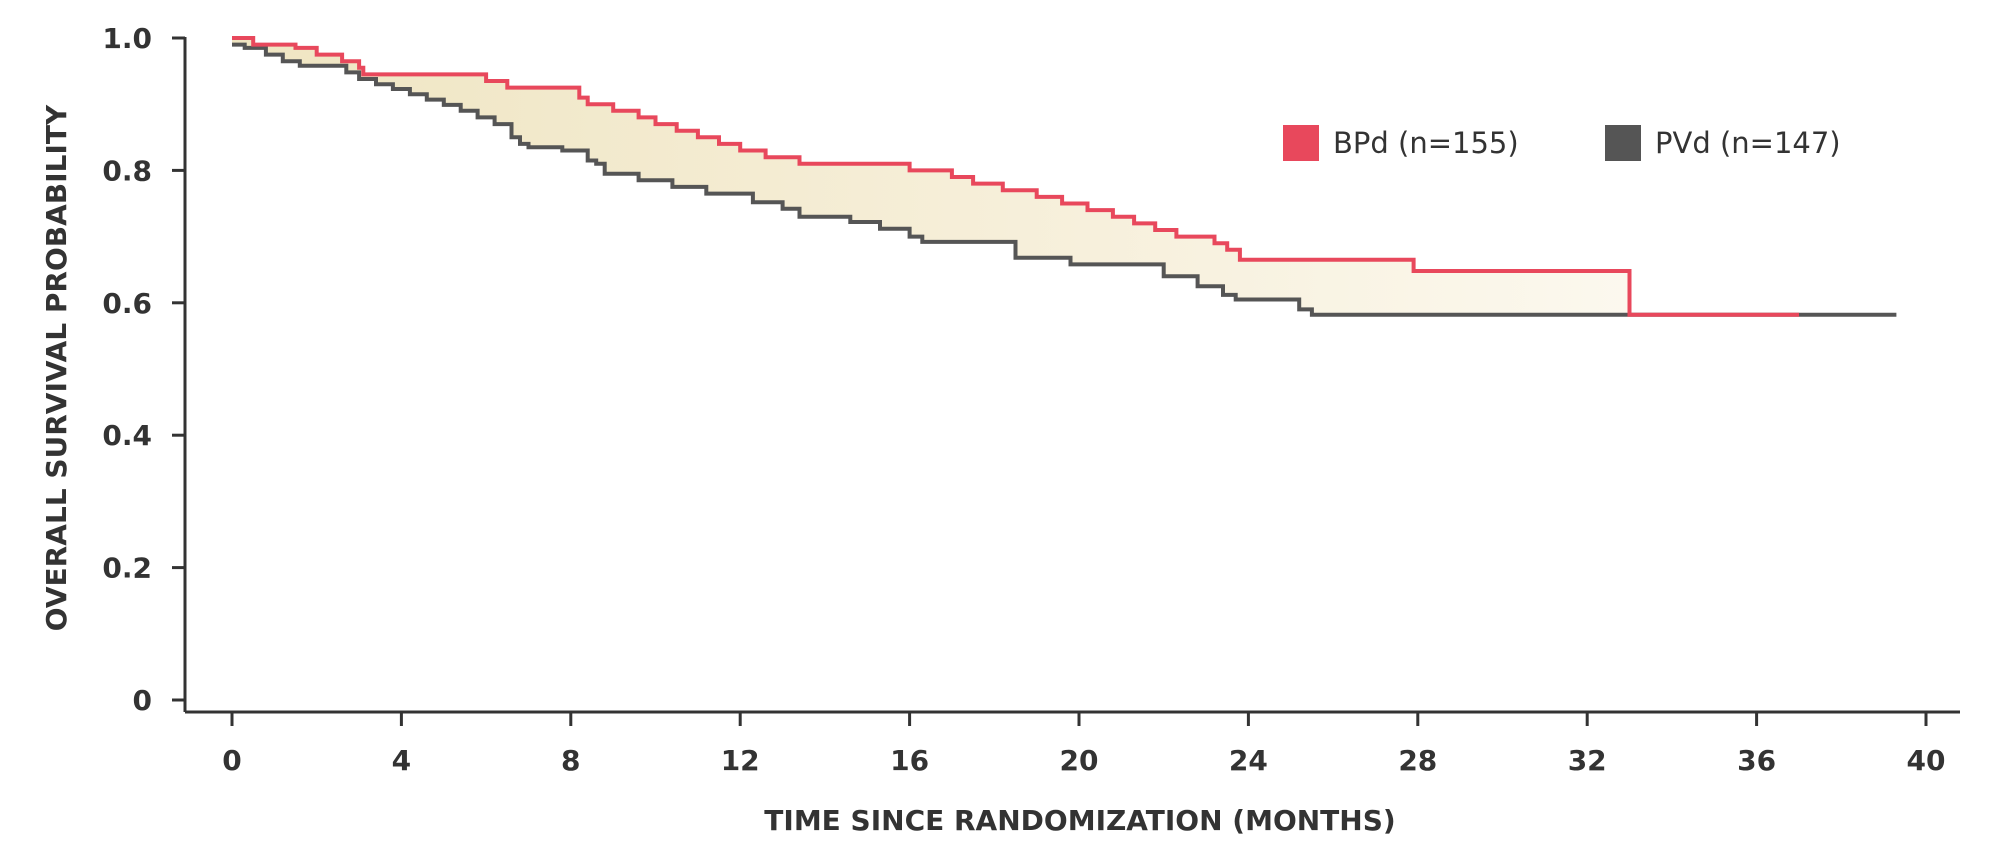 The image size is (2000, 851). What do you see at coordinates (127, 303) in the screenshot?
I see `y-tick-label: 0.6` at bounding box center [127, 303].